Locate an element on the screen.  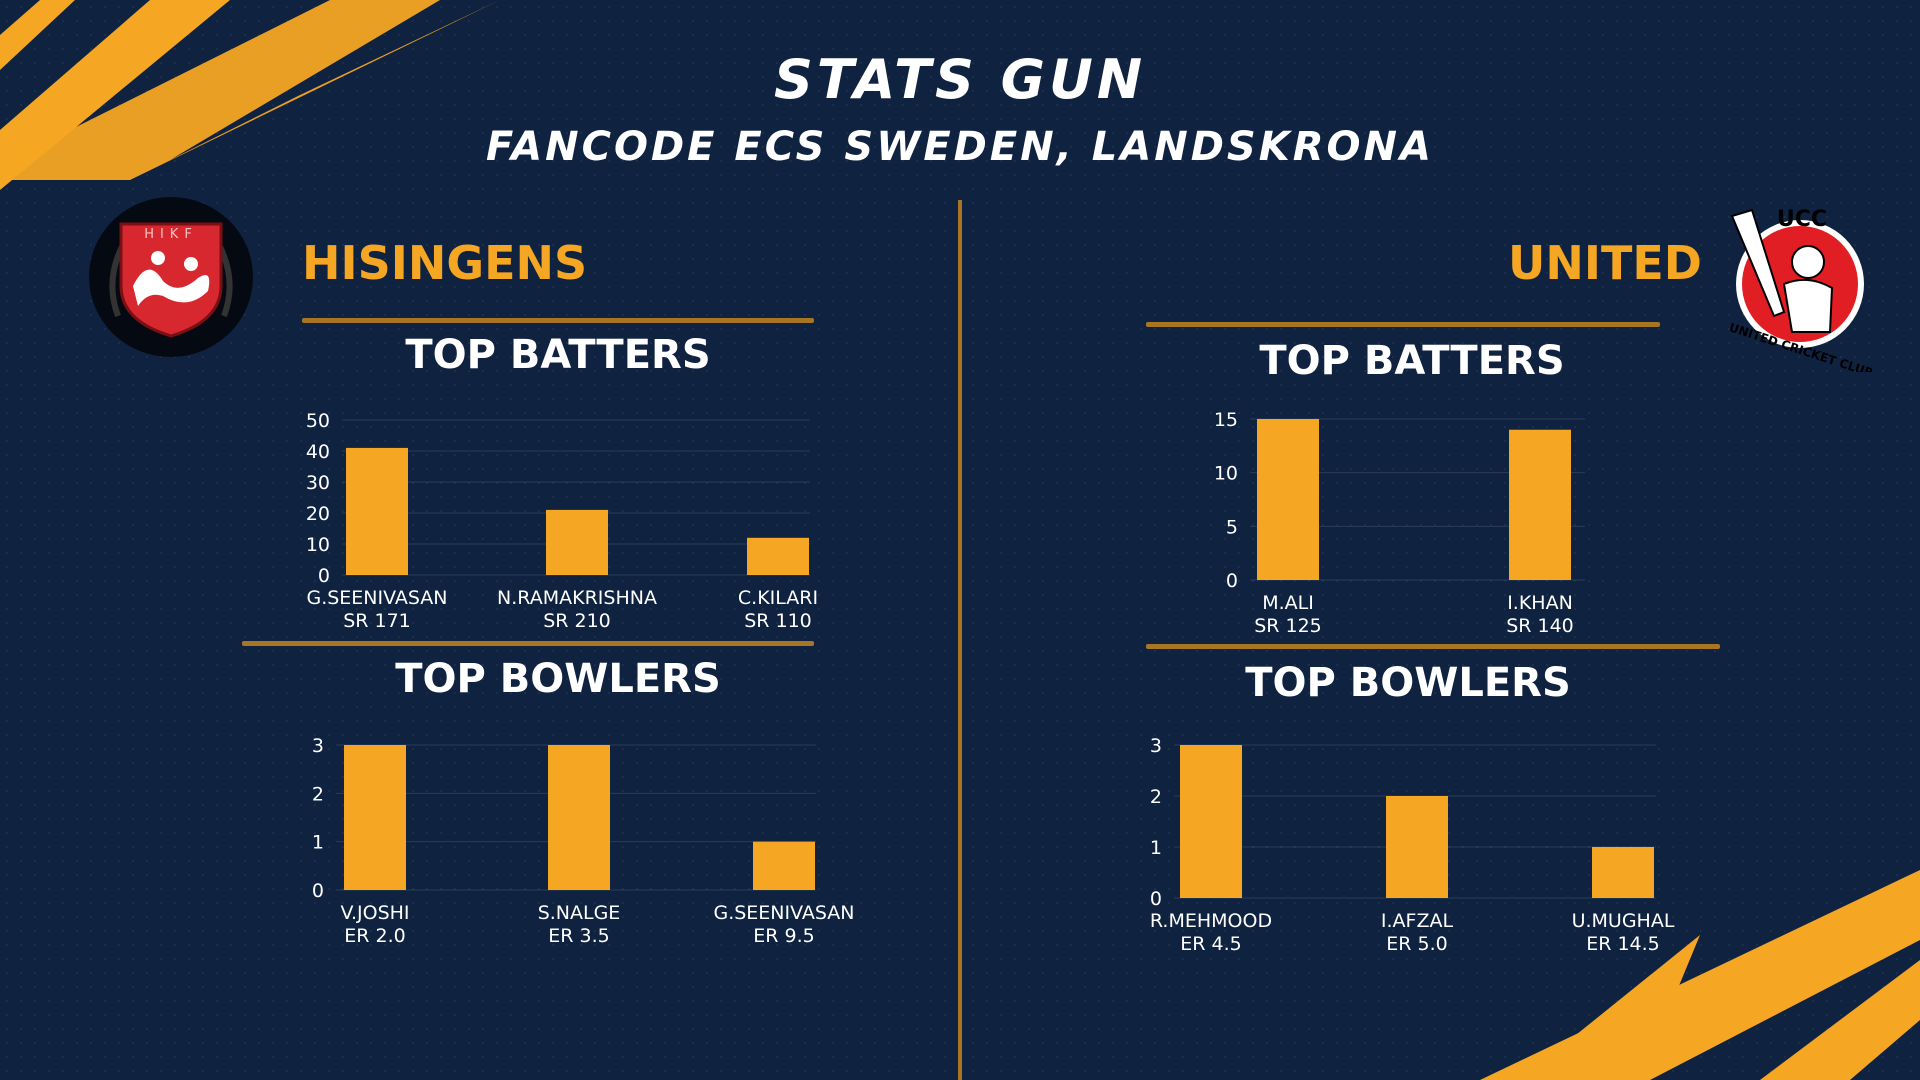
x-sublabel: ER 3.5 is located at coordinates (578, 936).